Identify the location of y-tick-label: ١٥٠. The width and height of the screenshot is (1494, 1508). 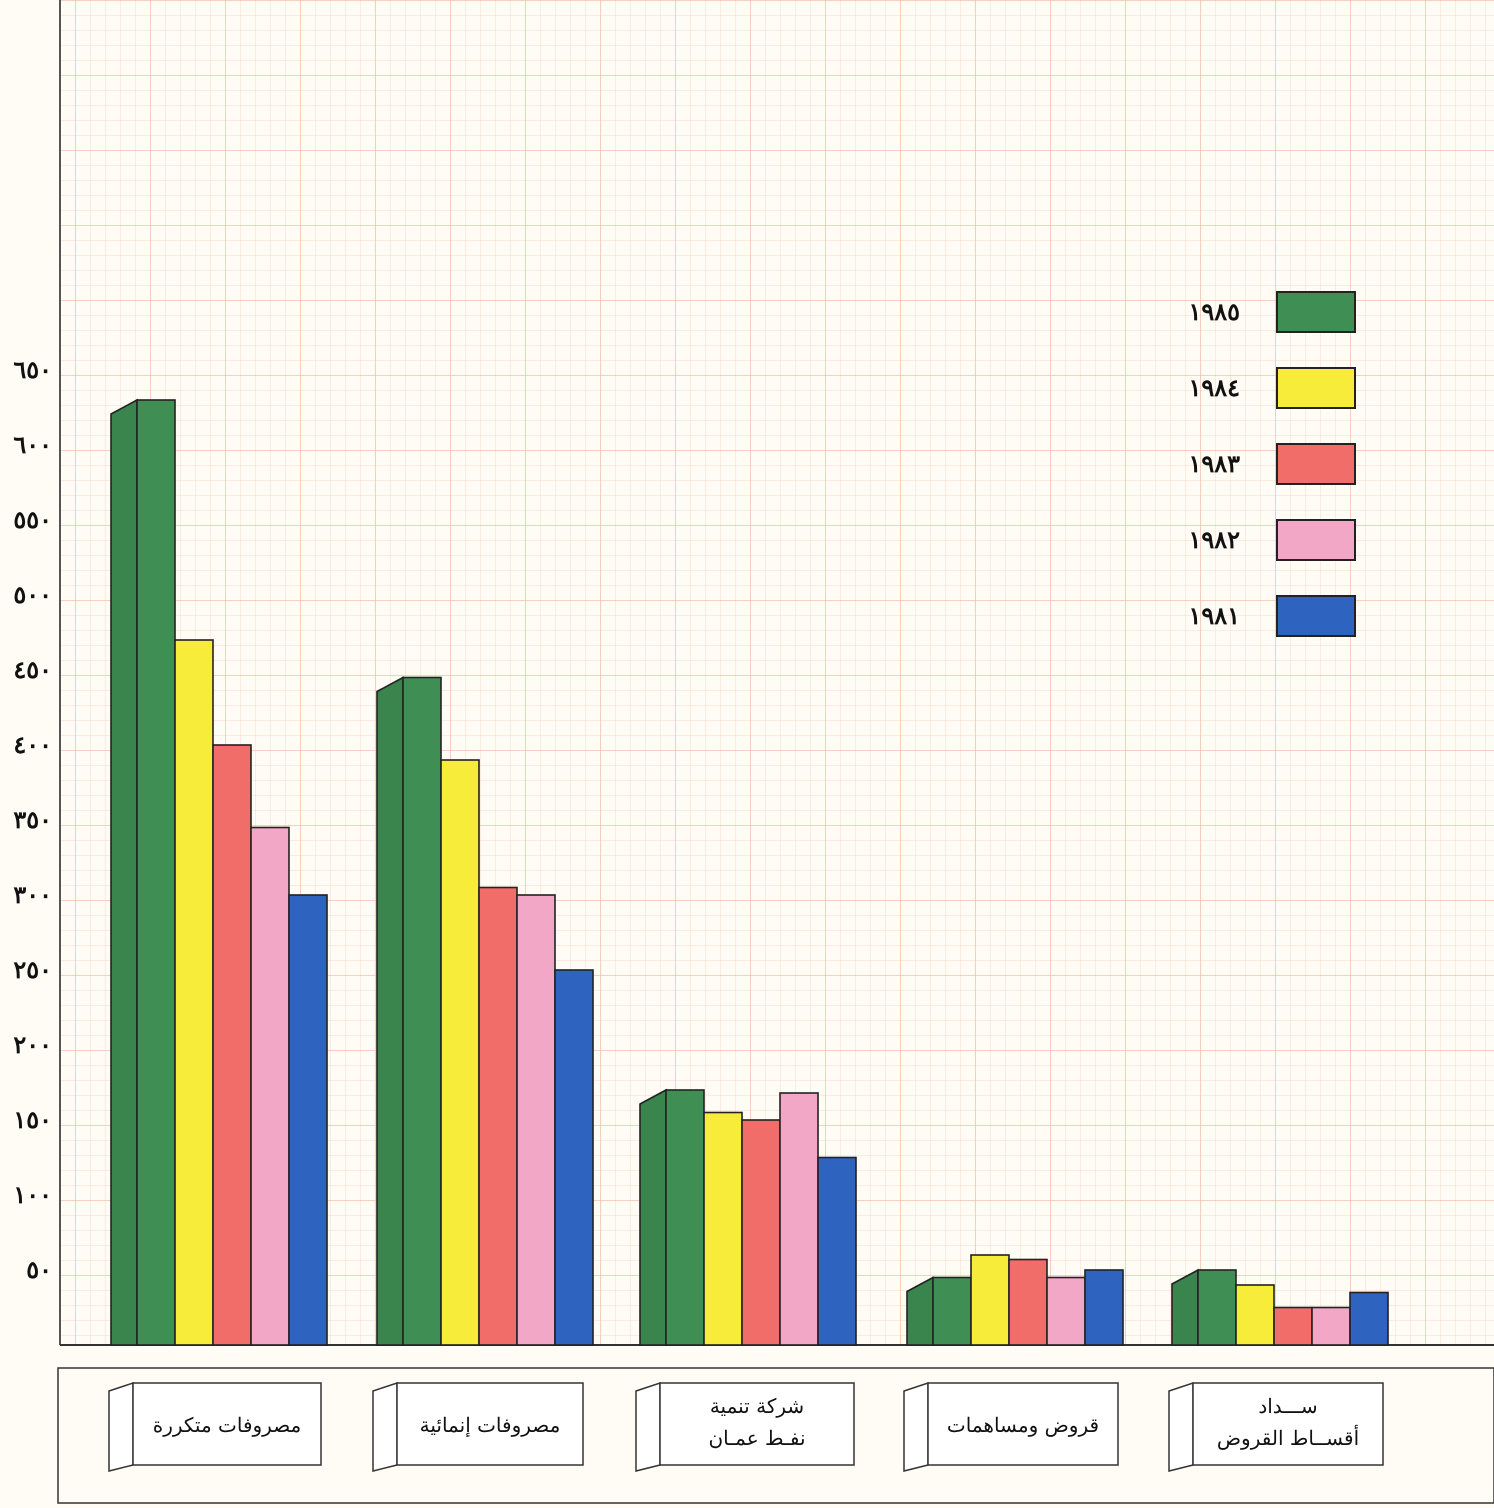
(32, 1119).